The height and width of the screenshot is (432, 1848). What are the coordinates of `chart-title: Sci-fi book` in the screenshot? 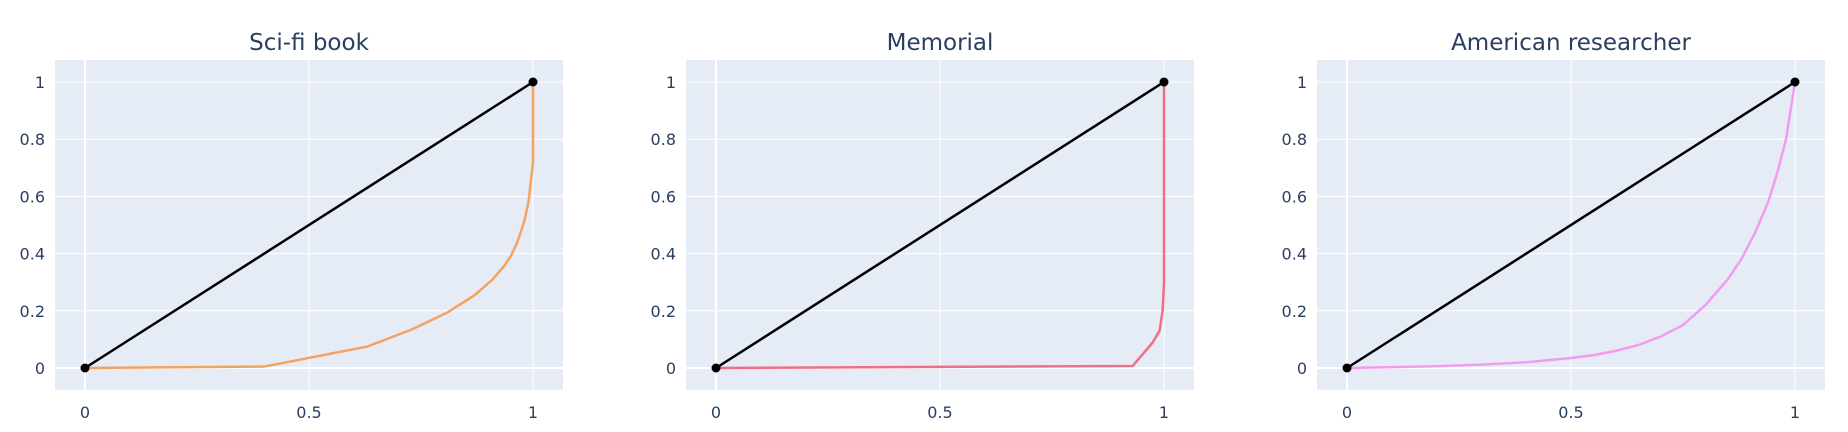 It's located at (309, 43).